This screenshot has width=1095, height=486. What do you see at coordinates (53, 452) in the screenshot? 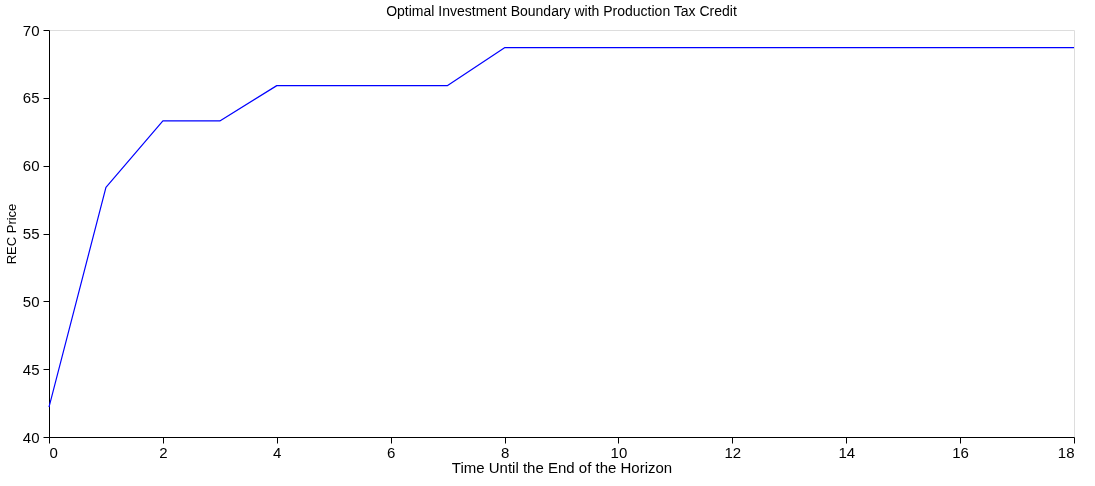
I see `x-tick-label: 0` at bounding box center [53, 452].